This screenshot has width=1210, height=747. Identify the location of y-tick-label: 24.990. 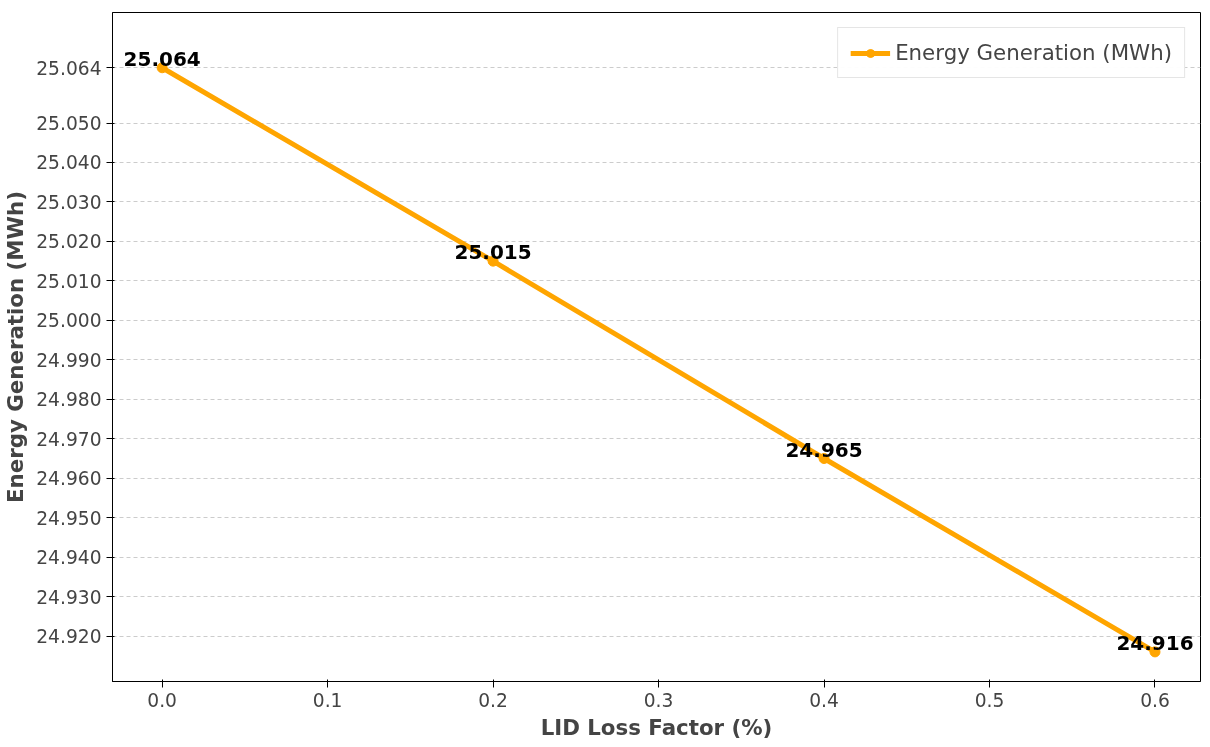
(69, 360).